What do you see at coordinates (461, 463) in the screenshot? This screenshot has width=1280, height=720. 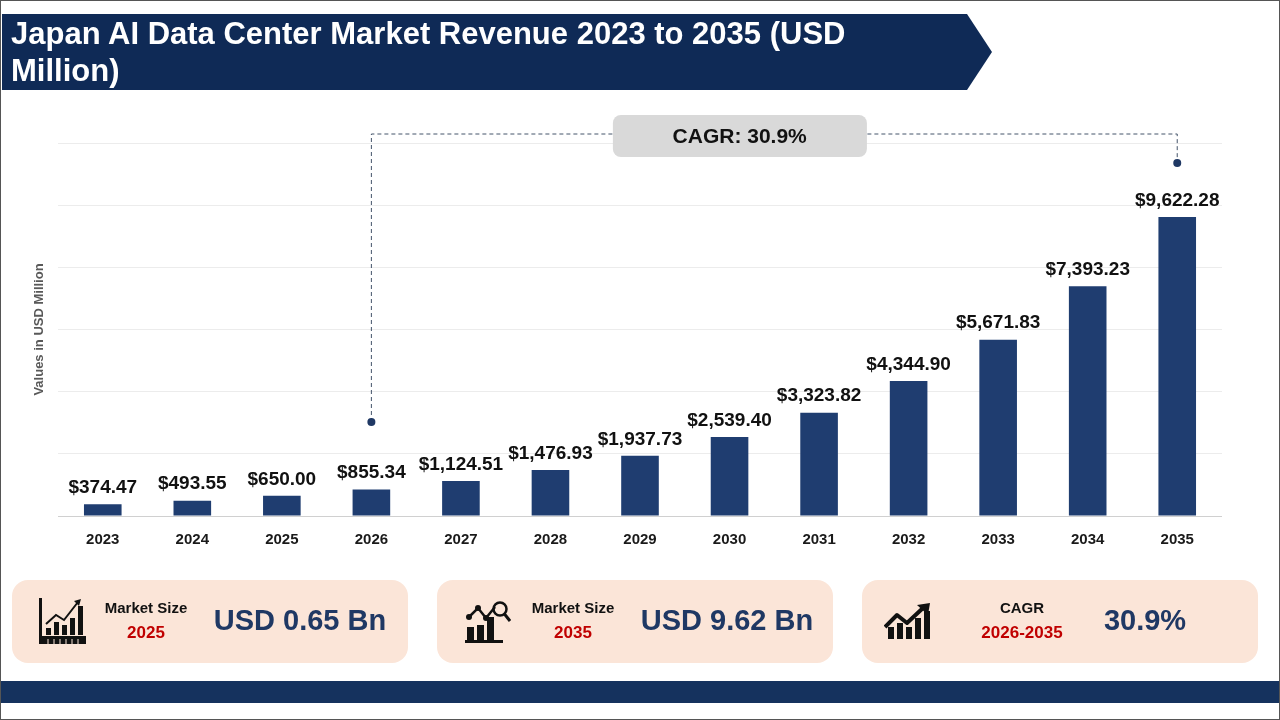 I see `data-label: $1,124.51` at bounding box center [461, 463].